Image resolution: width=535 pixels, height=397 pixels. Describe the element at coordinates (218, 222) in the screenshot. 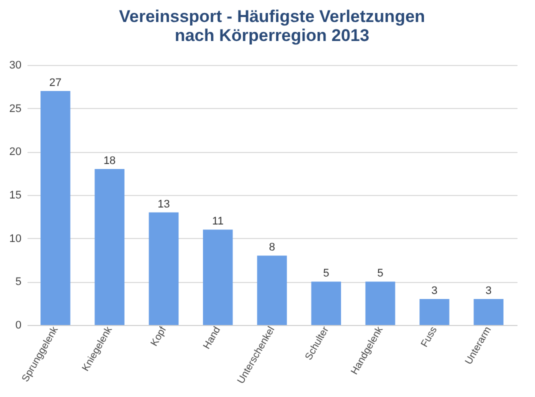

I see `data-label: 11` at that location.